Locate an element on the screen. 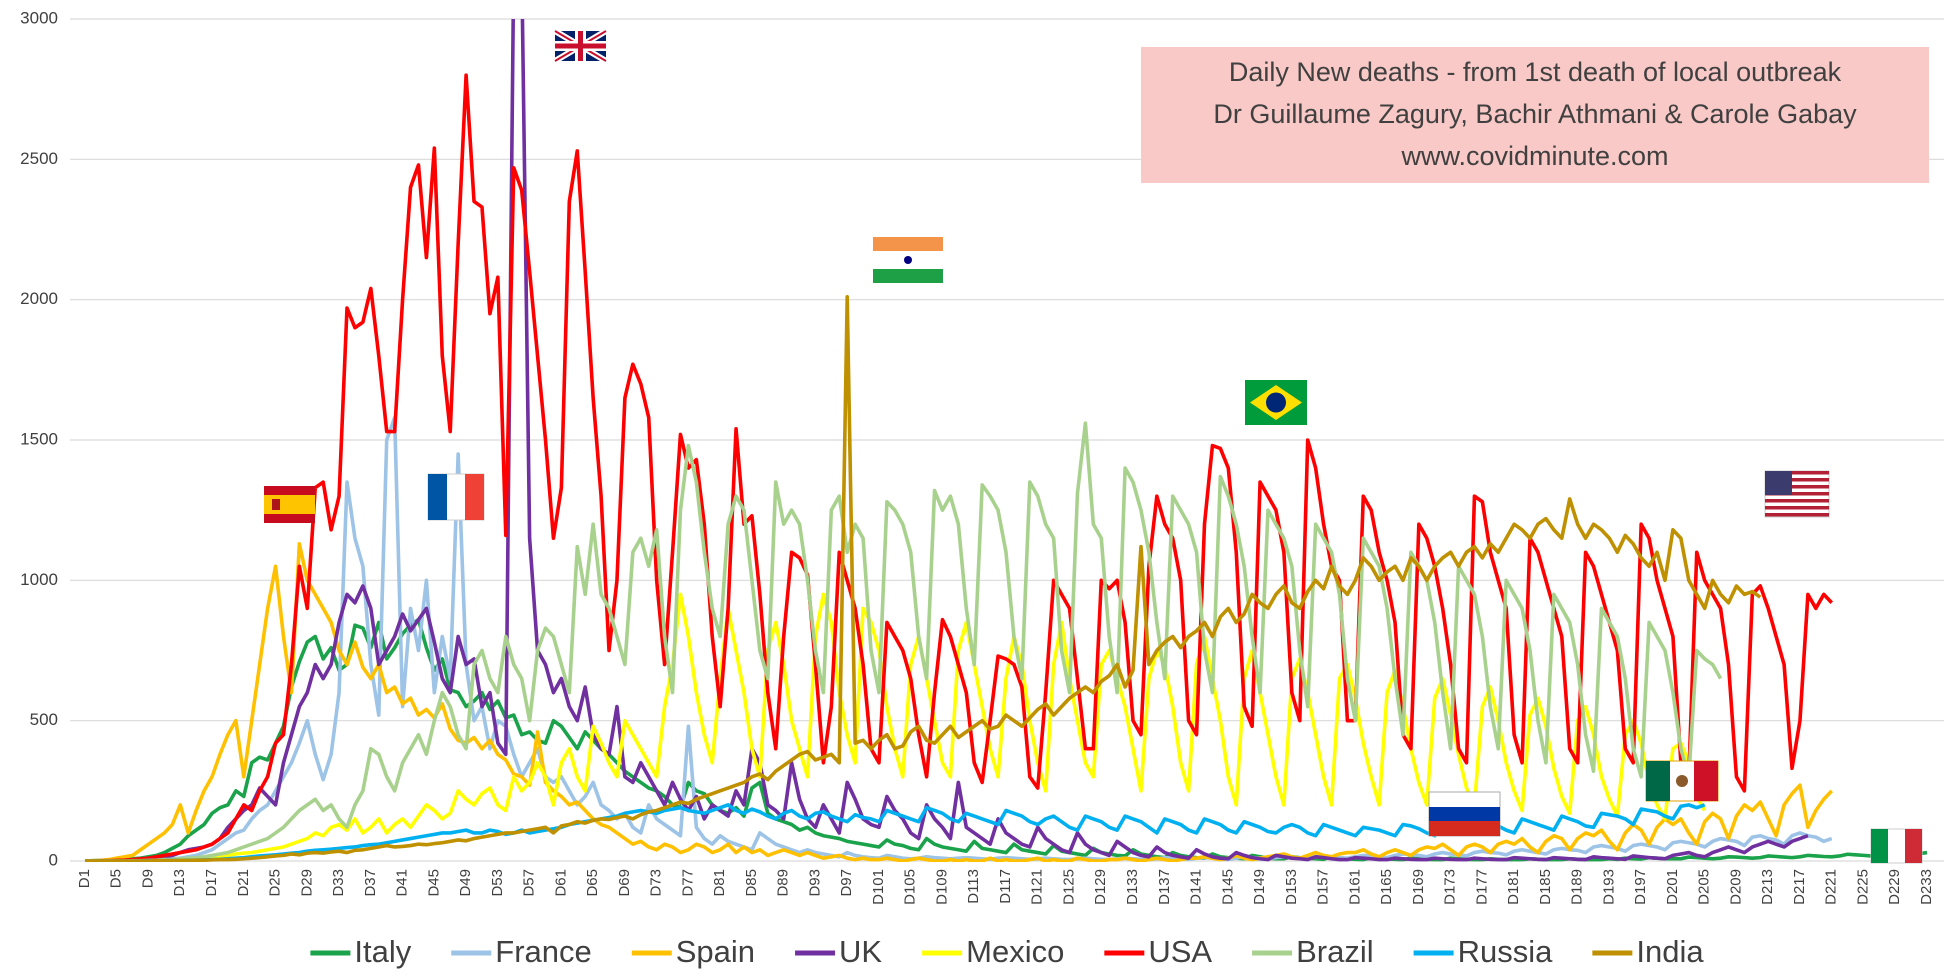 The width and height of the screenshot is (1946, 976). legend-label: Brazil is located at coordinates (1335, 951).